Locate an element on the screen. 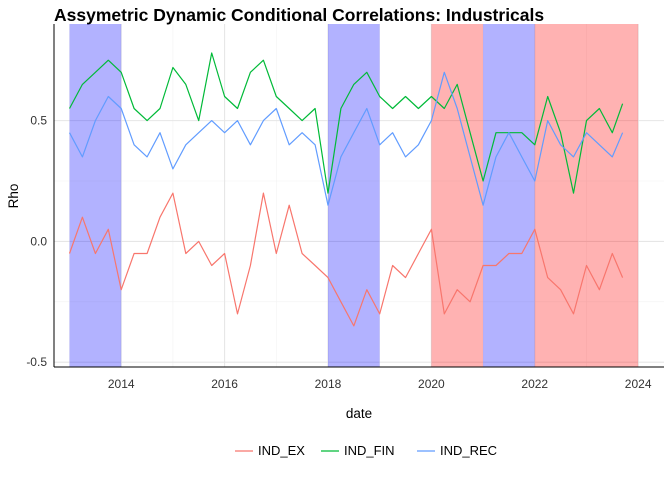 The height and width of the screenshot is (480, 672). legend-label: IND_REC is located at coordinates (468, 450).